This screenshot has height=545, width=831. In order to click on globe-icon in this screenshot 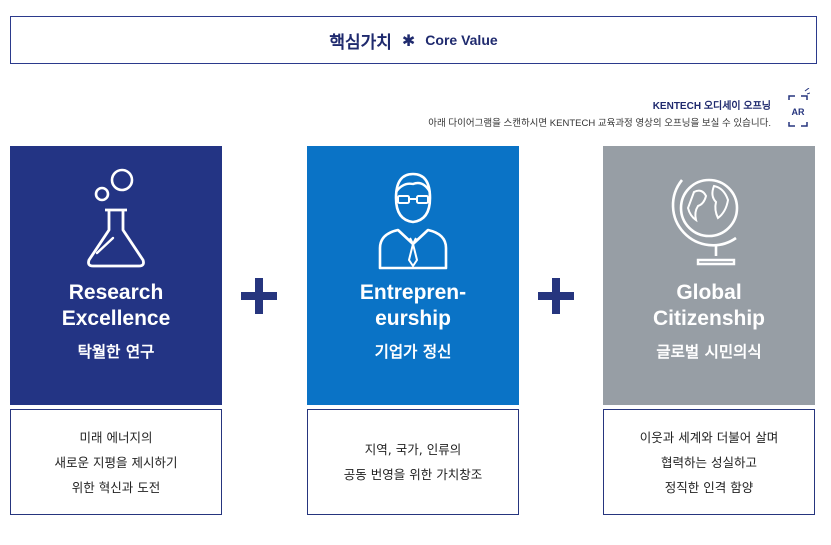, I will do `click(705, 222)`.